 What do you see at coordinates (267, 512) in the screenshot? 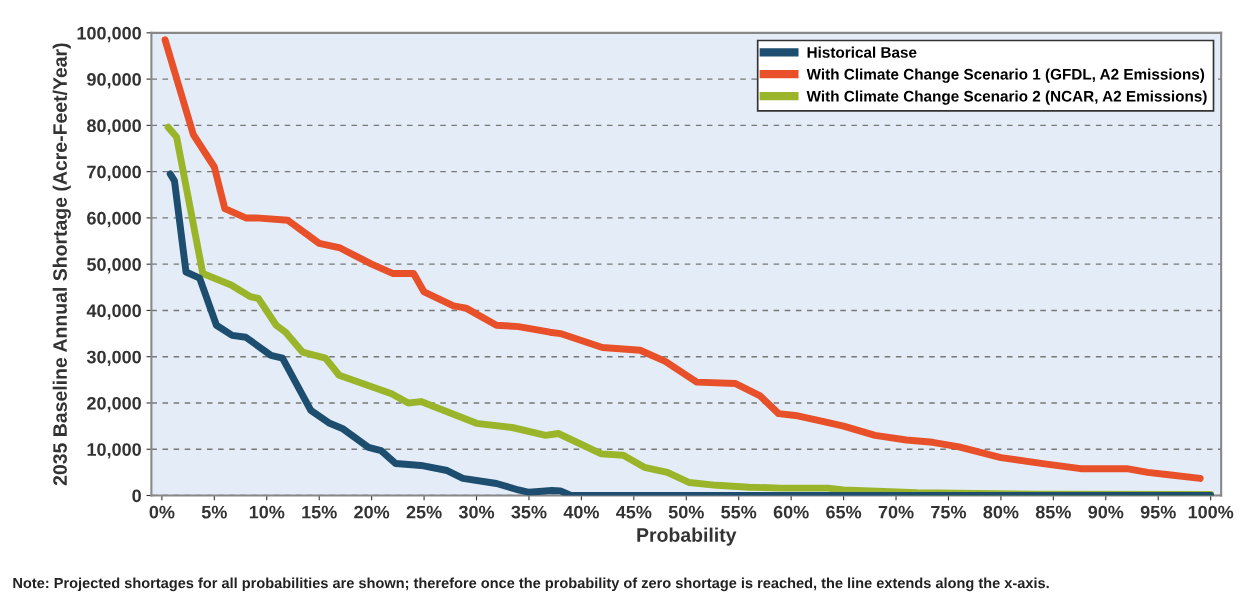
I see `x-tick-label: 10%` at bounding box center [267, 512].